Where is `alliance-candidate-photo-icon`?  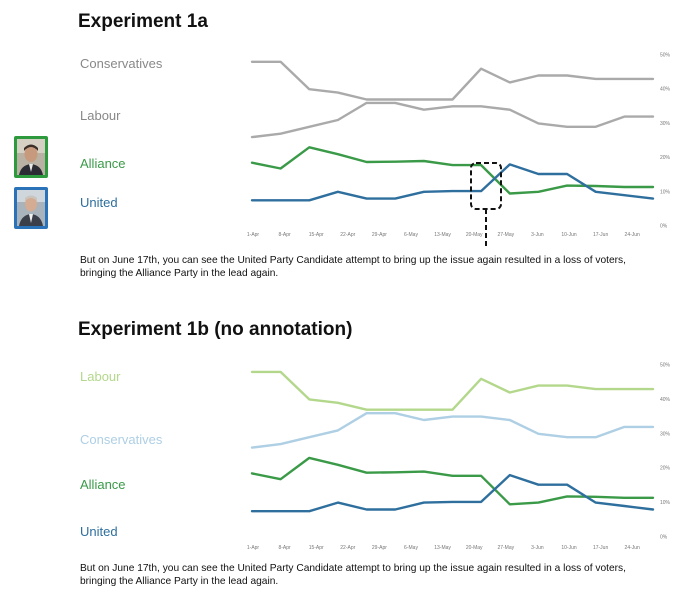 alliance-candidate-photo-icon is located at coordinates (31, 157).